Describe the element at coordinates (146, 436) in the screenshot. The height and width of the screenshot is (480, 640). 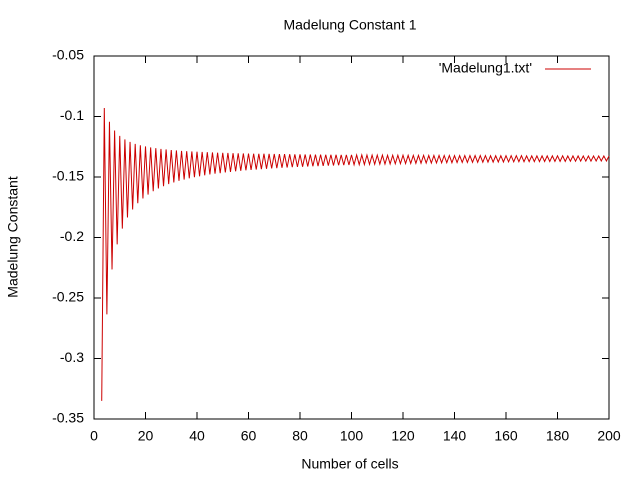
I see `x-tick-label: 20` at that location.